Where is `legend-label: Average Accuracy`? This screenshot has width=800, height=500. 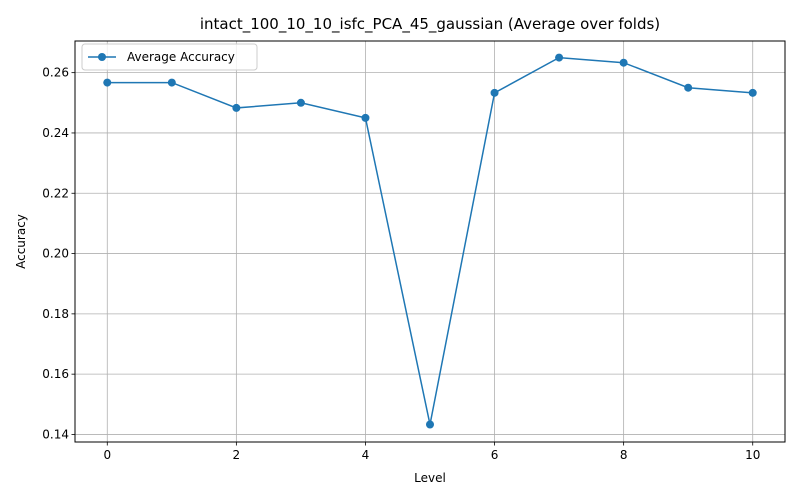
legend-label: Average Accuracy is located at coordinates (181, 57).